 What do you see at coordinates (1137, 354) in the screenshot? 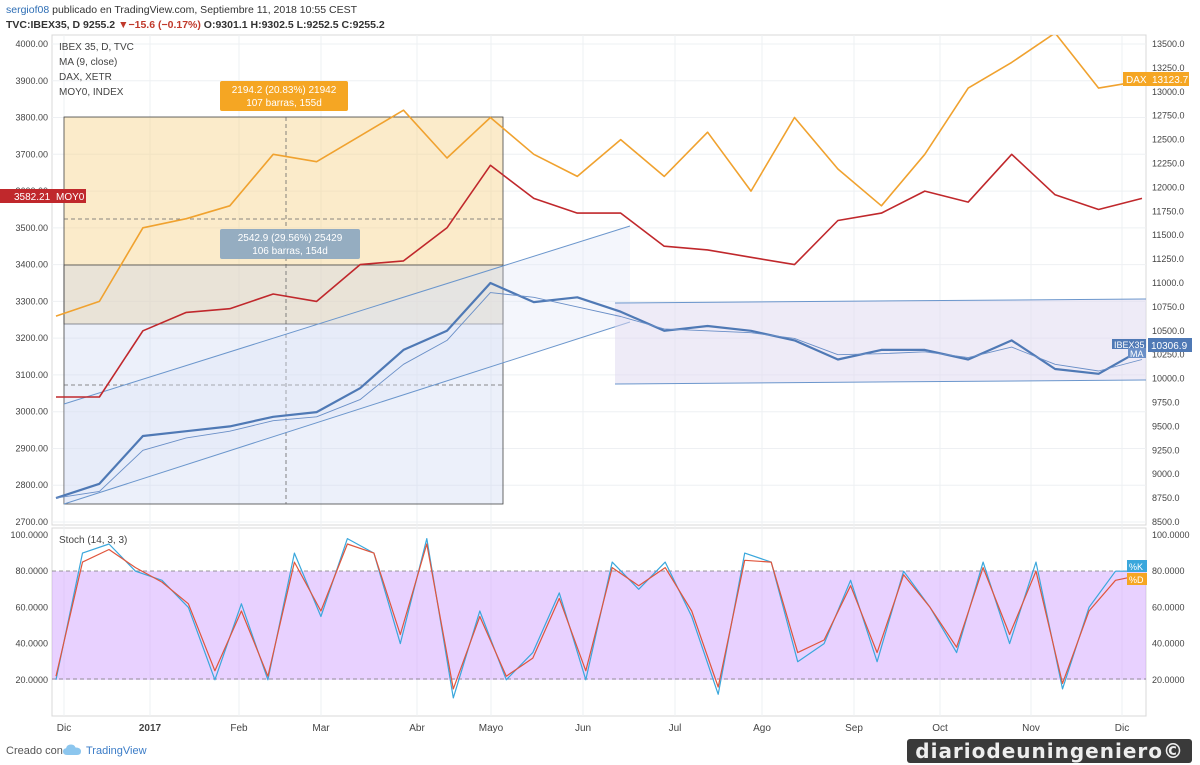
I see `ma-tag: MA` at bounding box center [1137, 354].